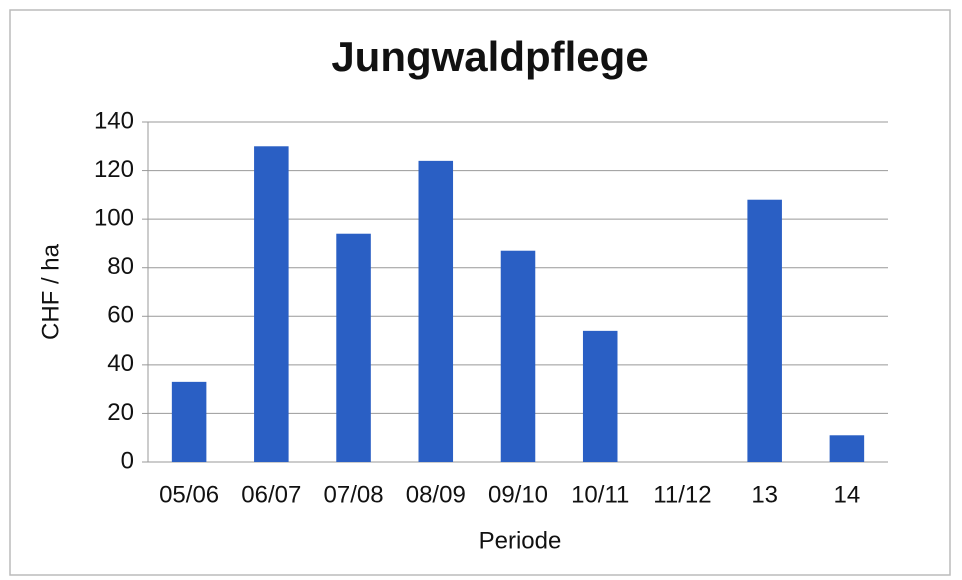 This screenshot has width=962, height=580. Describe the element at coordinates (354, 494) in the screenshot. I see `x-tick-label: 07/08` at that location.